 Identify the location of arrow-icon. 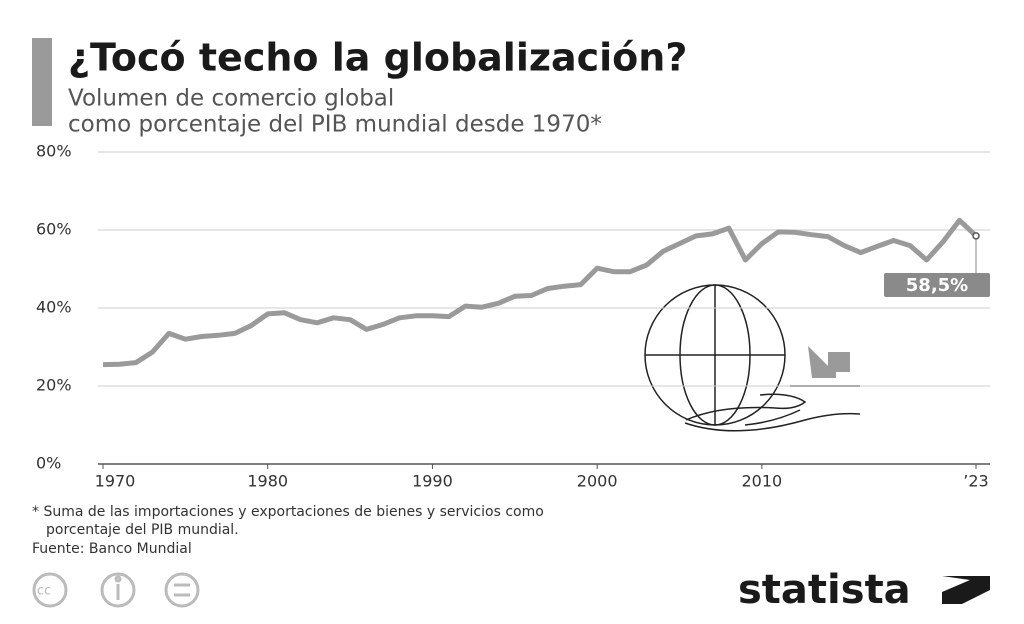
(829, 362).